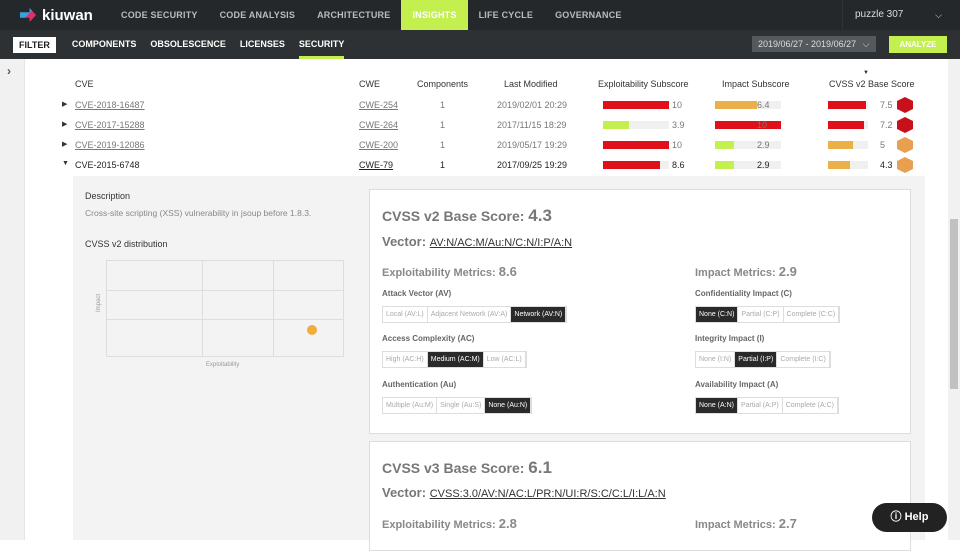  I want to click on metric-option: Complete (I:C), so click(803, 359).